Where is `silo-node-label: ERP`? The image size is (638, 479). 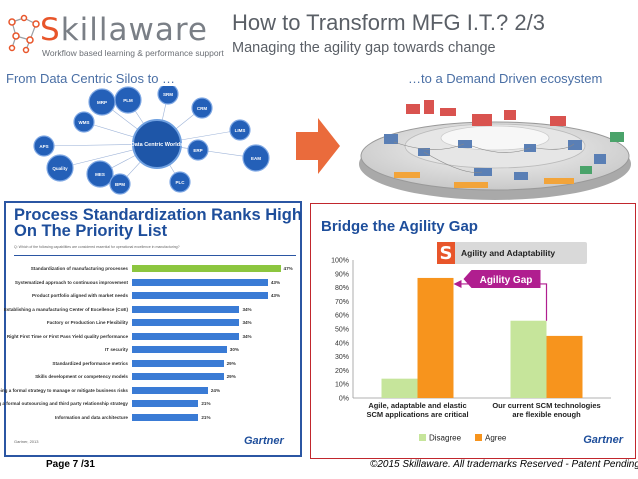
silo-node-label: ERP is located at coordinates (197, 150).